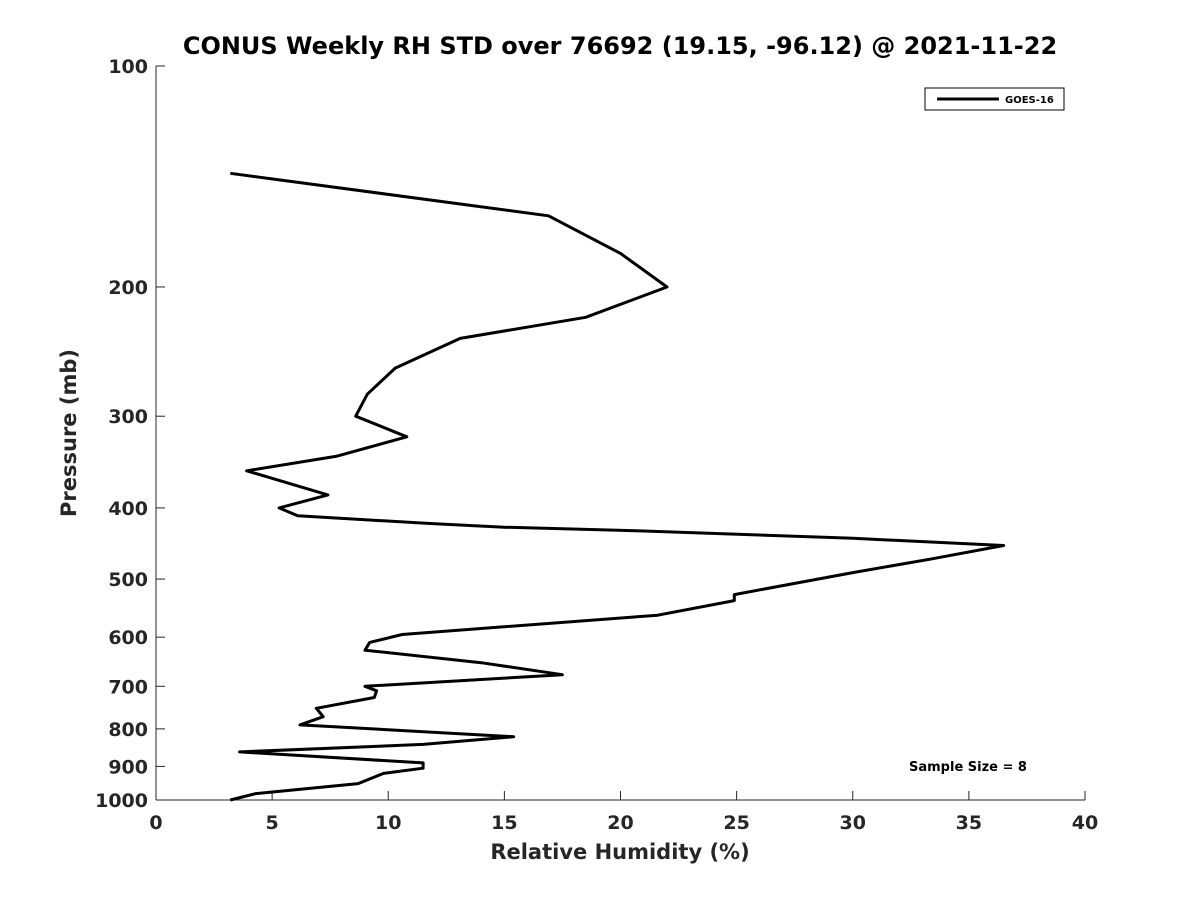 Image resolution: width=1200 pixels, height=900 pixels. Describe the element at coordinates (968, 767) in the screenshot. I see `sample-size-annotation: Sample Size = 8` at that location.